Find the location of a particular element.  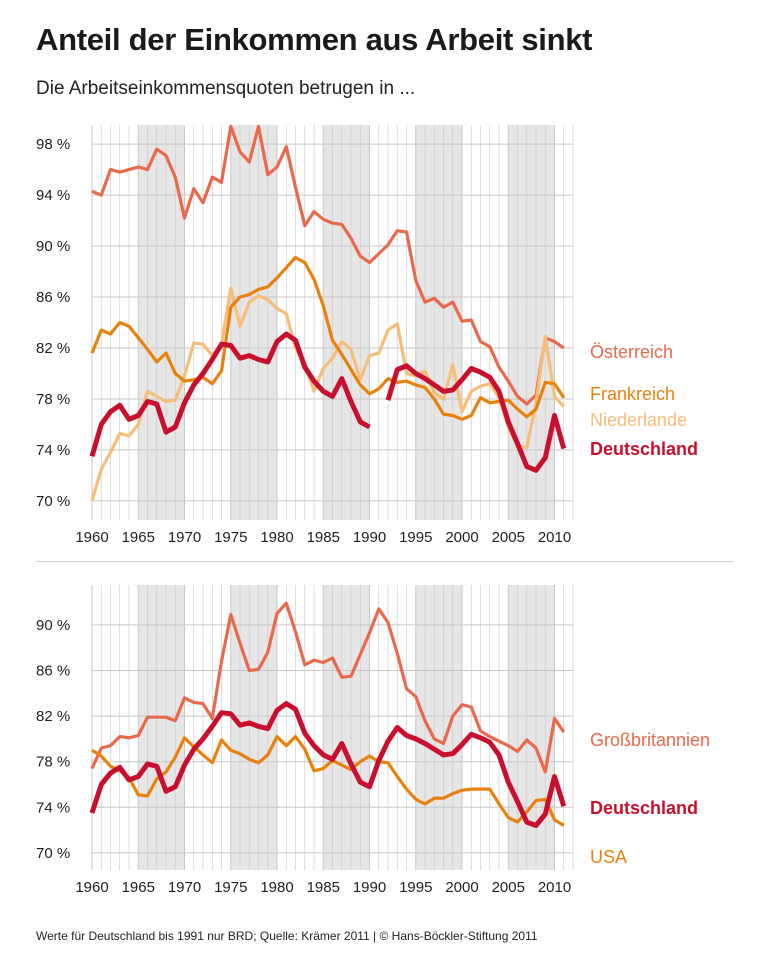

series-line-großbritannien is located at coordinates (328, 687).